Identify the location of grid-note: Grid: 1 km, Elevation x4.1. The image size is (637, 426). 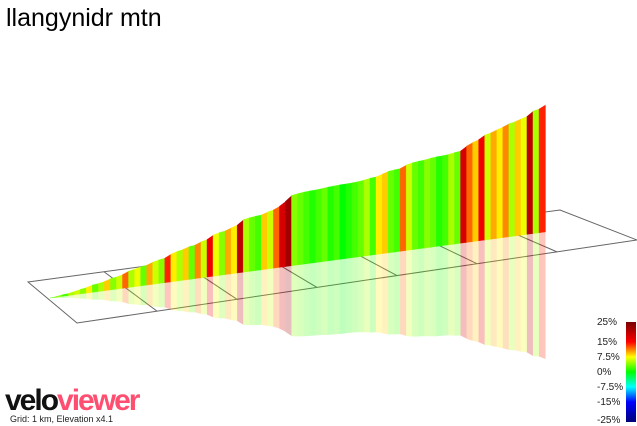
(62, 419).